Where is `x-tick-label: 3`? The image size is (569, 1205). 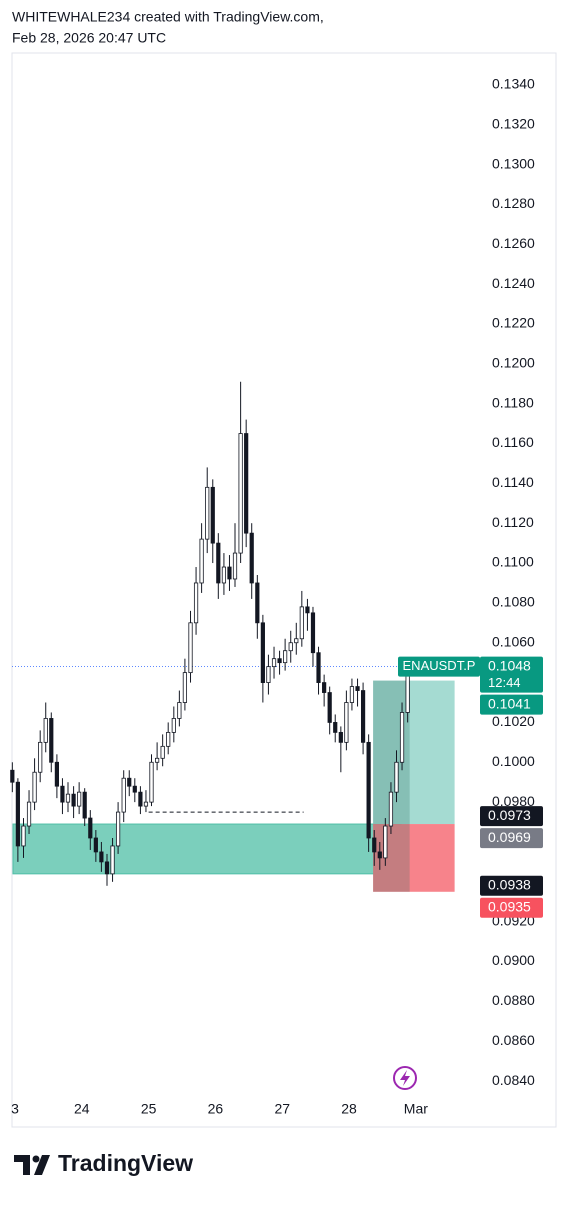
x-tick-label: 3 is located at coordinates (15, 1109).